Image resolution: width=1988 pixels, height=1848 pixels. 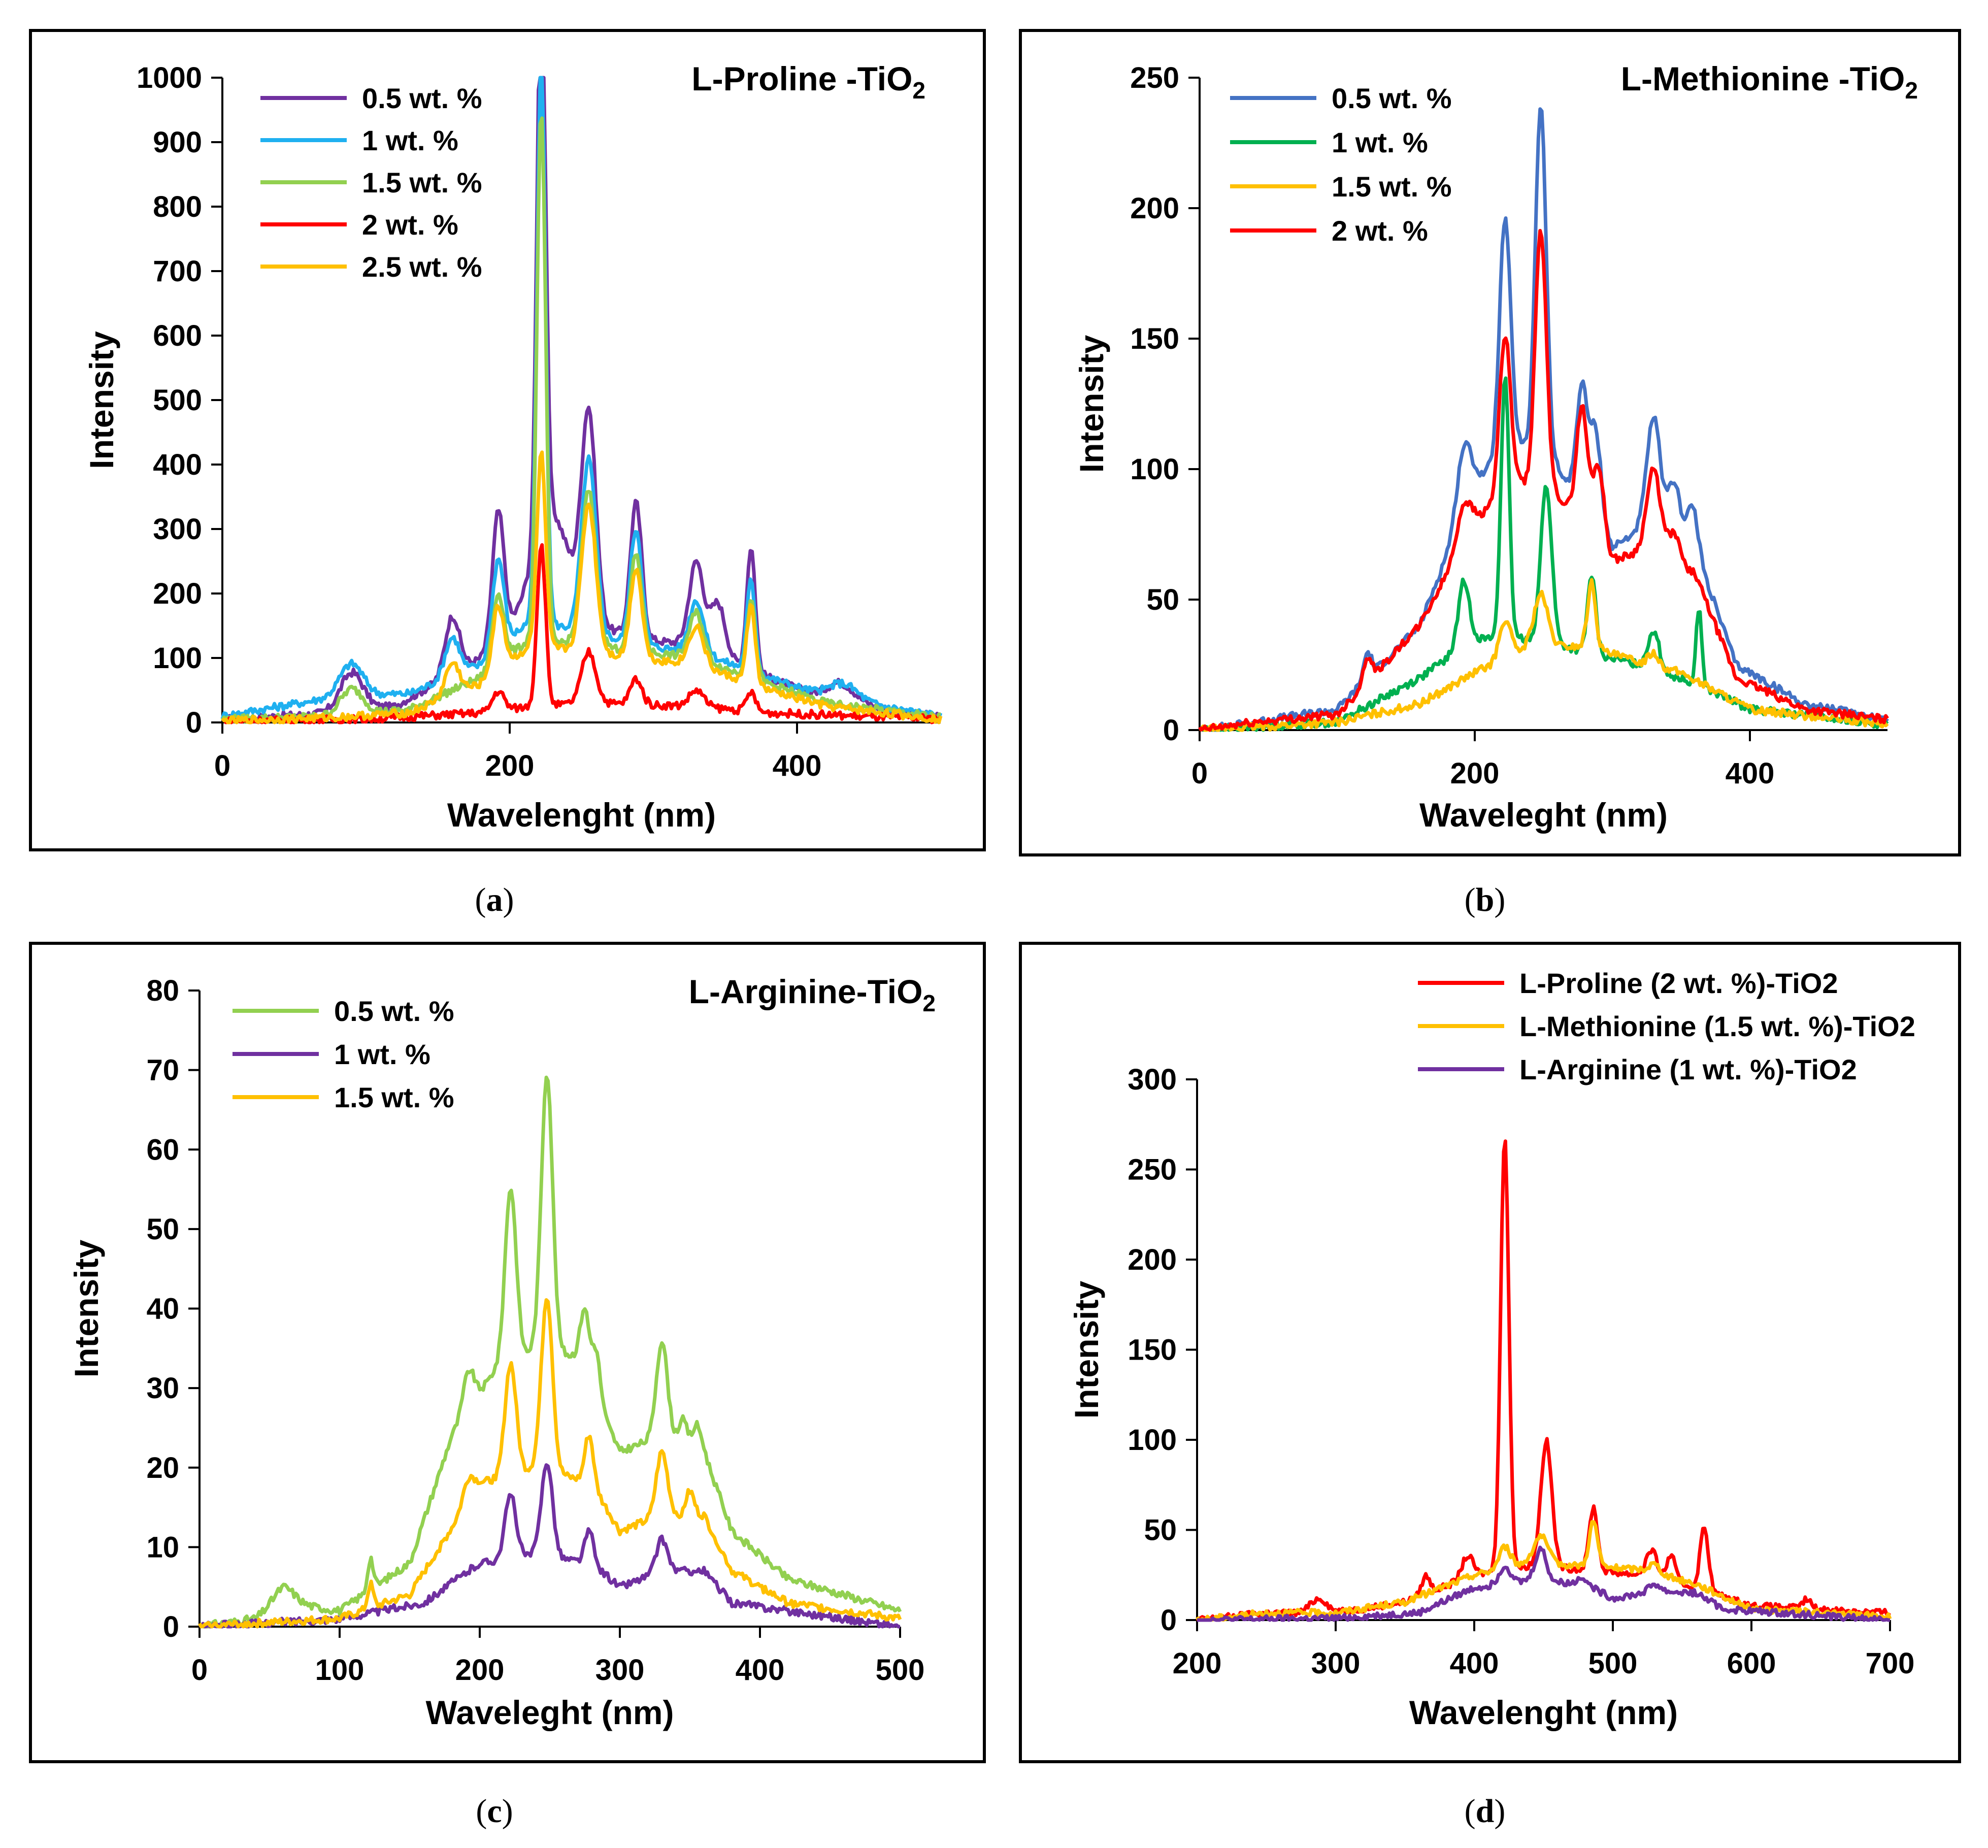 What do you see at coordinates (177, 464) in the screenshot?
I see `y-tick-label: 400` at bounding box center [177, 464].